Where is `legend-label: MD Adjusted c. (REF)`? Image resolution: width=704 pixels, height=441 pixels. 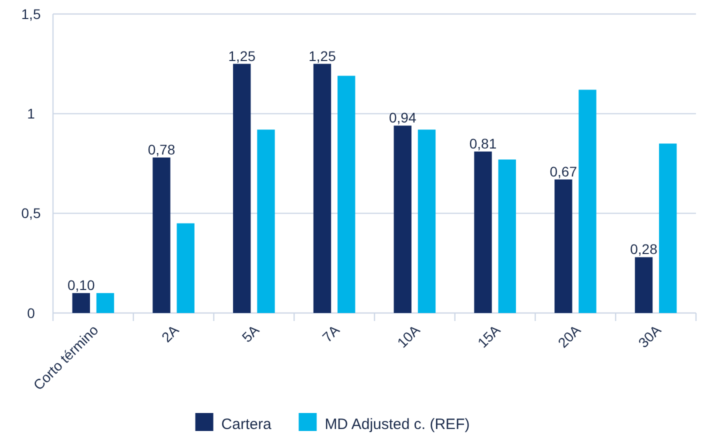 legend-label: MD Adjusted c. (REF) is located at coordinates (397, 424).